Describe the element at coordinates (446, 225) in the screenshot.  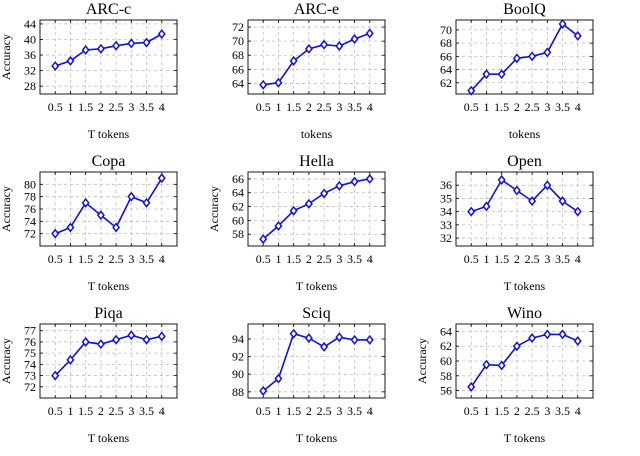
I see `y-tick-label: 33` at that location.